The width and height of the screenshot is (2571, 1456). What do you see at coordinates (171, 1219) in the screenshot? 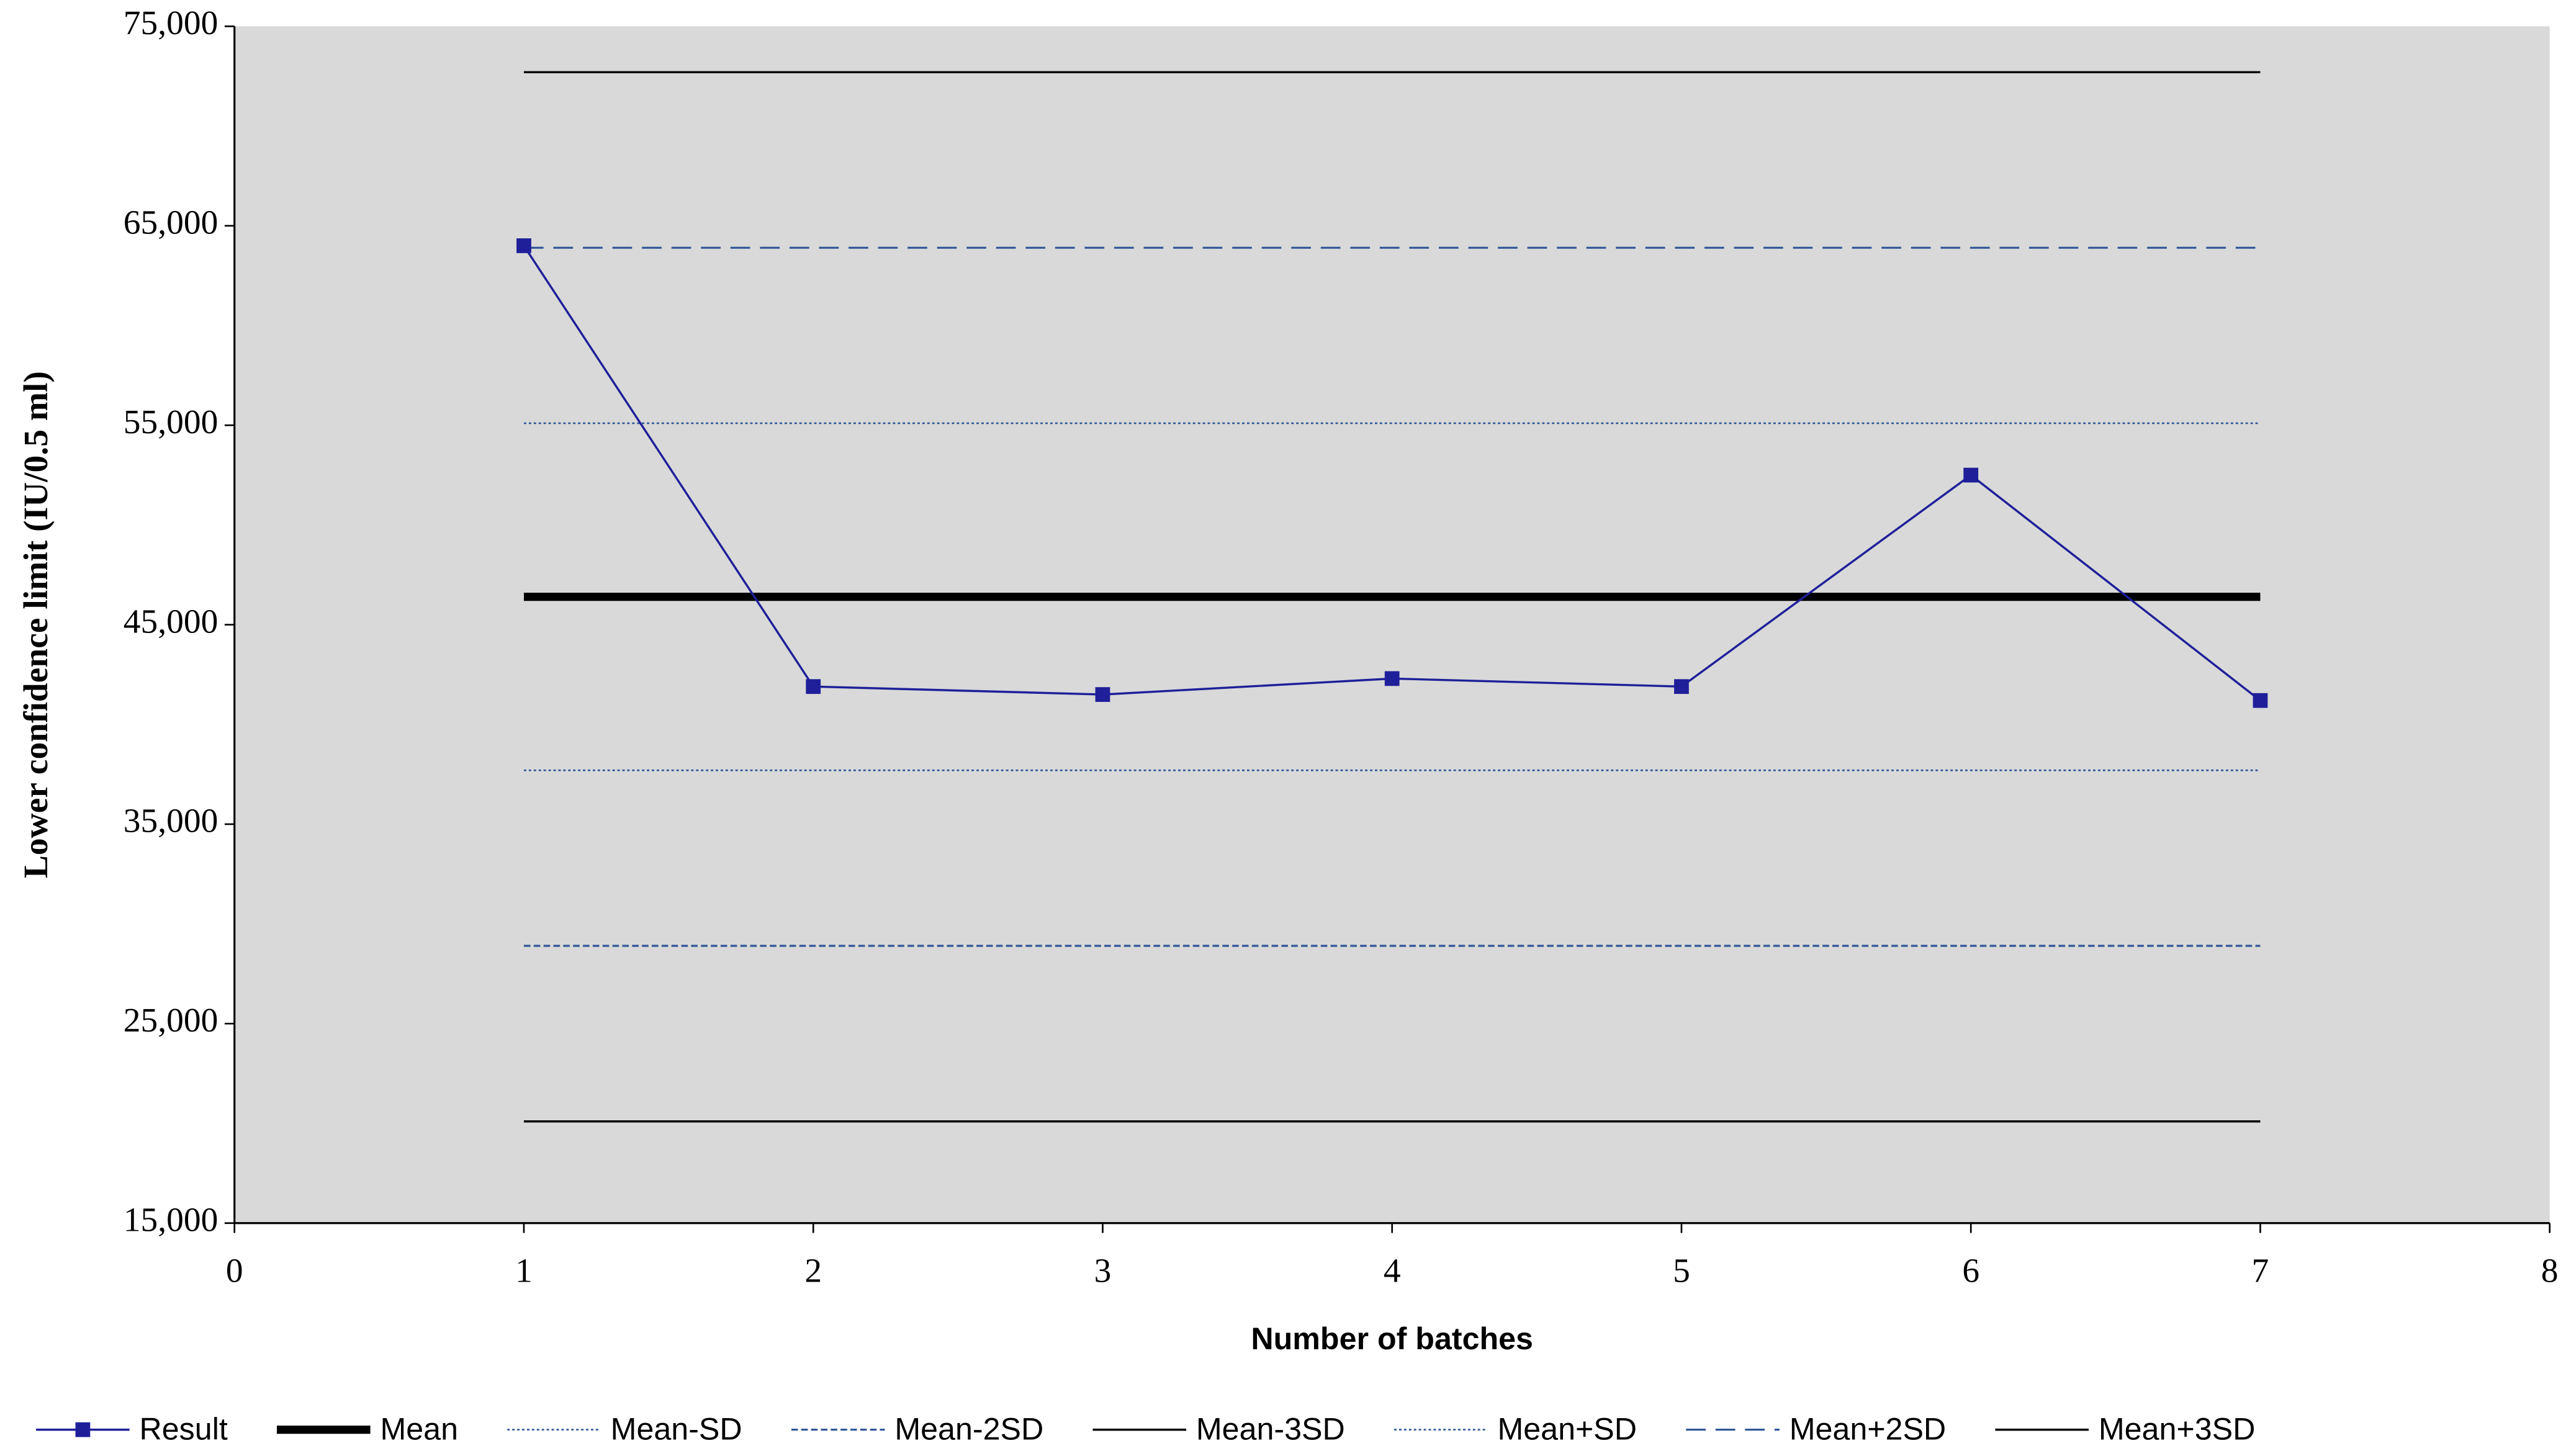
I see `y-tick-label: 15,000` at bounding box center [171, 1219].